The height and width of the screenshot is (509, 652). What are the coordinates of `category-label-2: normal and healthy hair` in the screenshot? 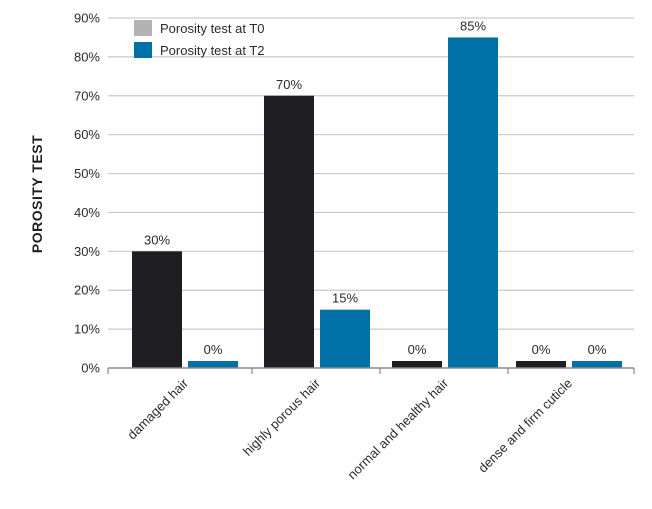 It's located at (397, 428).